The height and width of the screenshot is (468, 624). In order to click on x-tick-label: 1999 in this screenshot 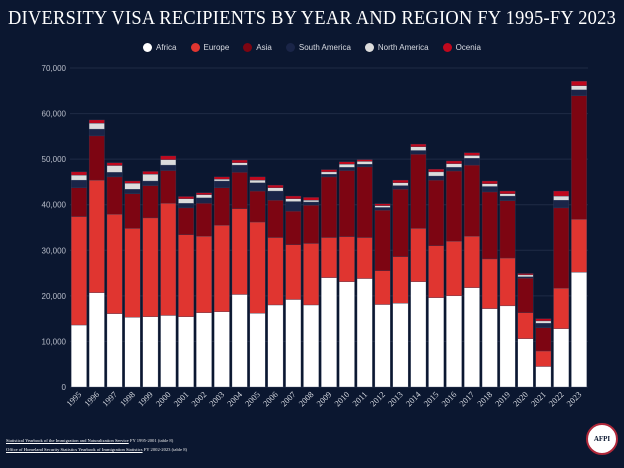, I will do `click(145, 398)`.